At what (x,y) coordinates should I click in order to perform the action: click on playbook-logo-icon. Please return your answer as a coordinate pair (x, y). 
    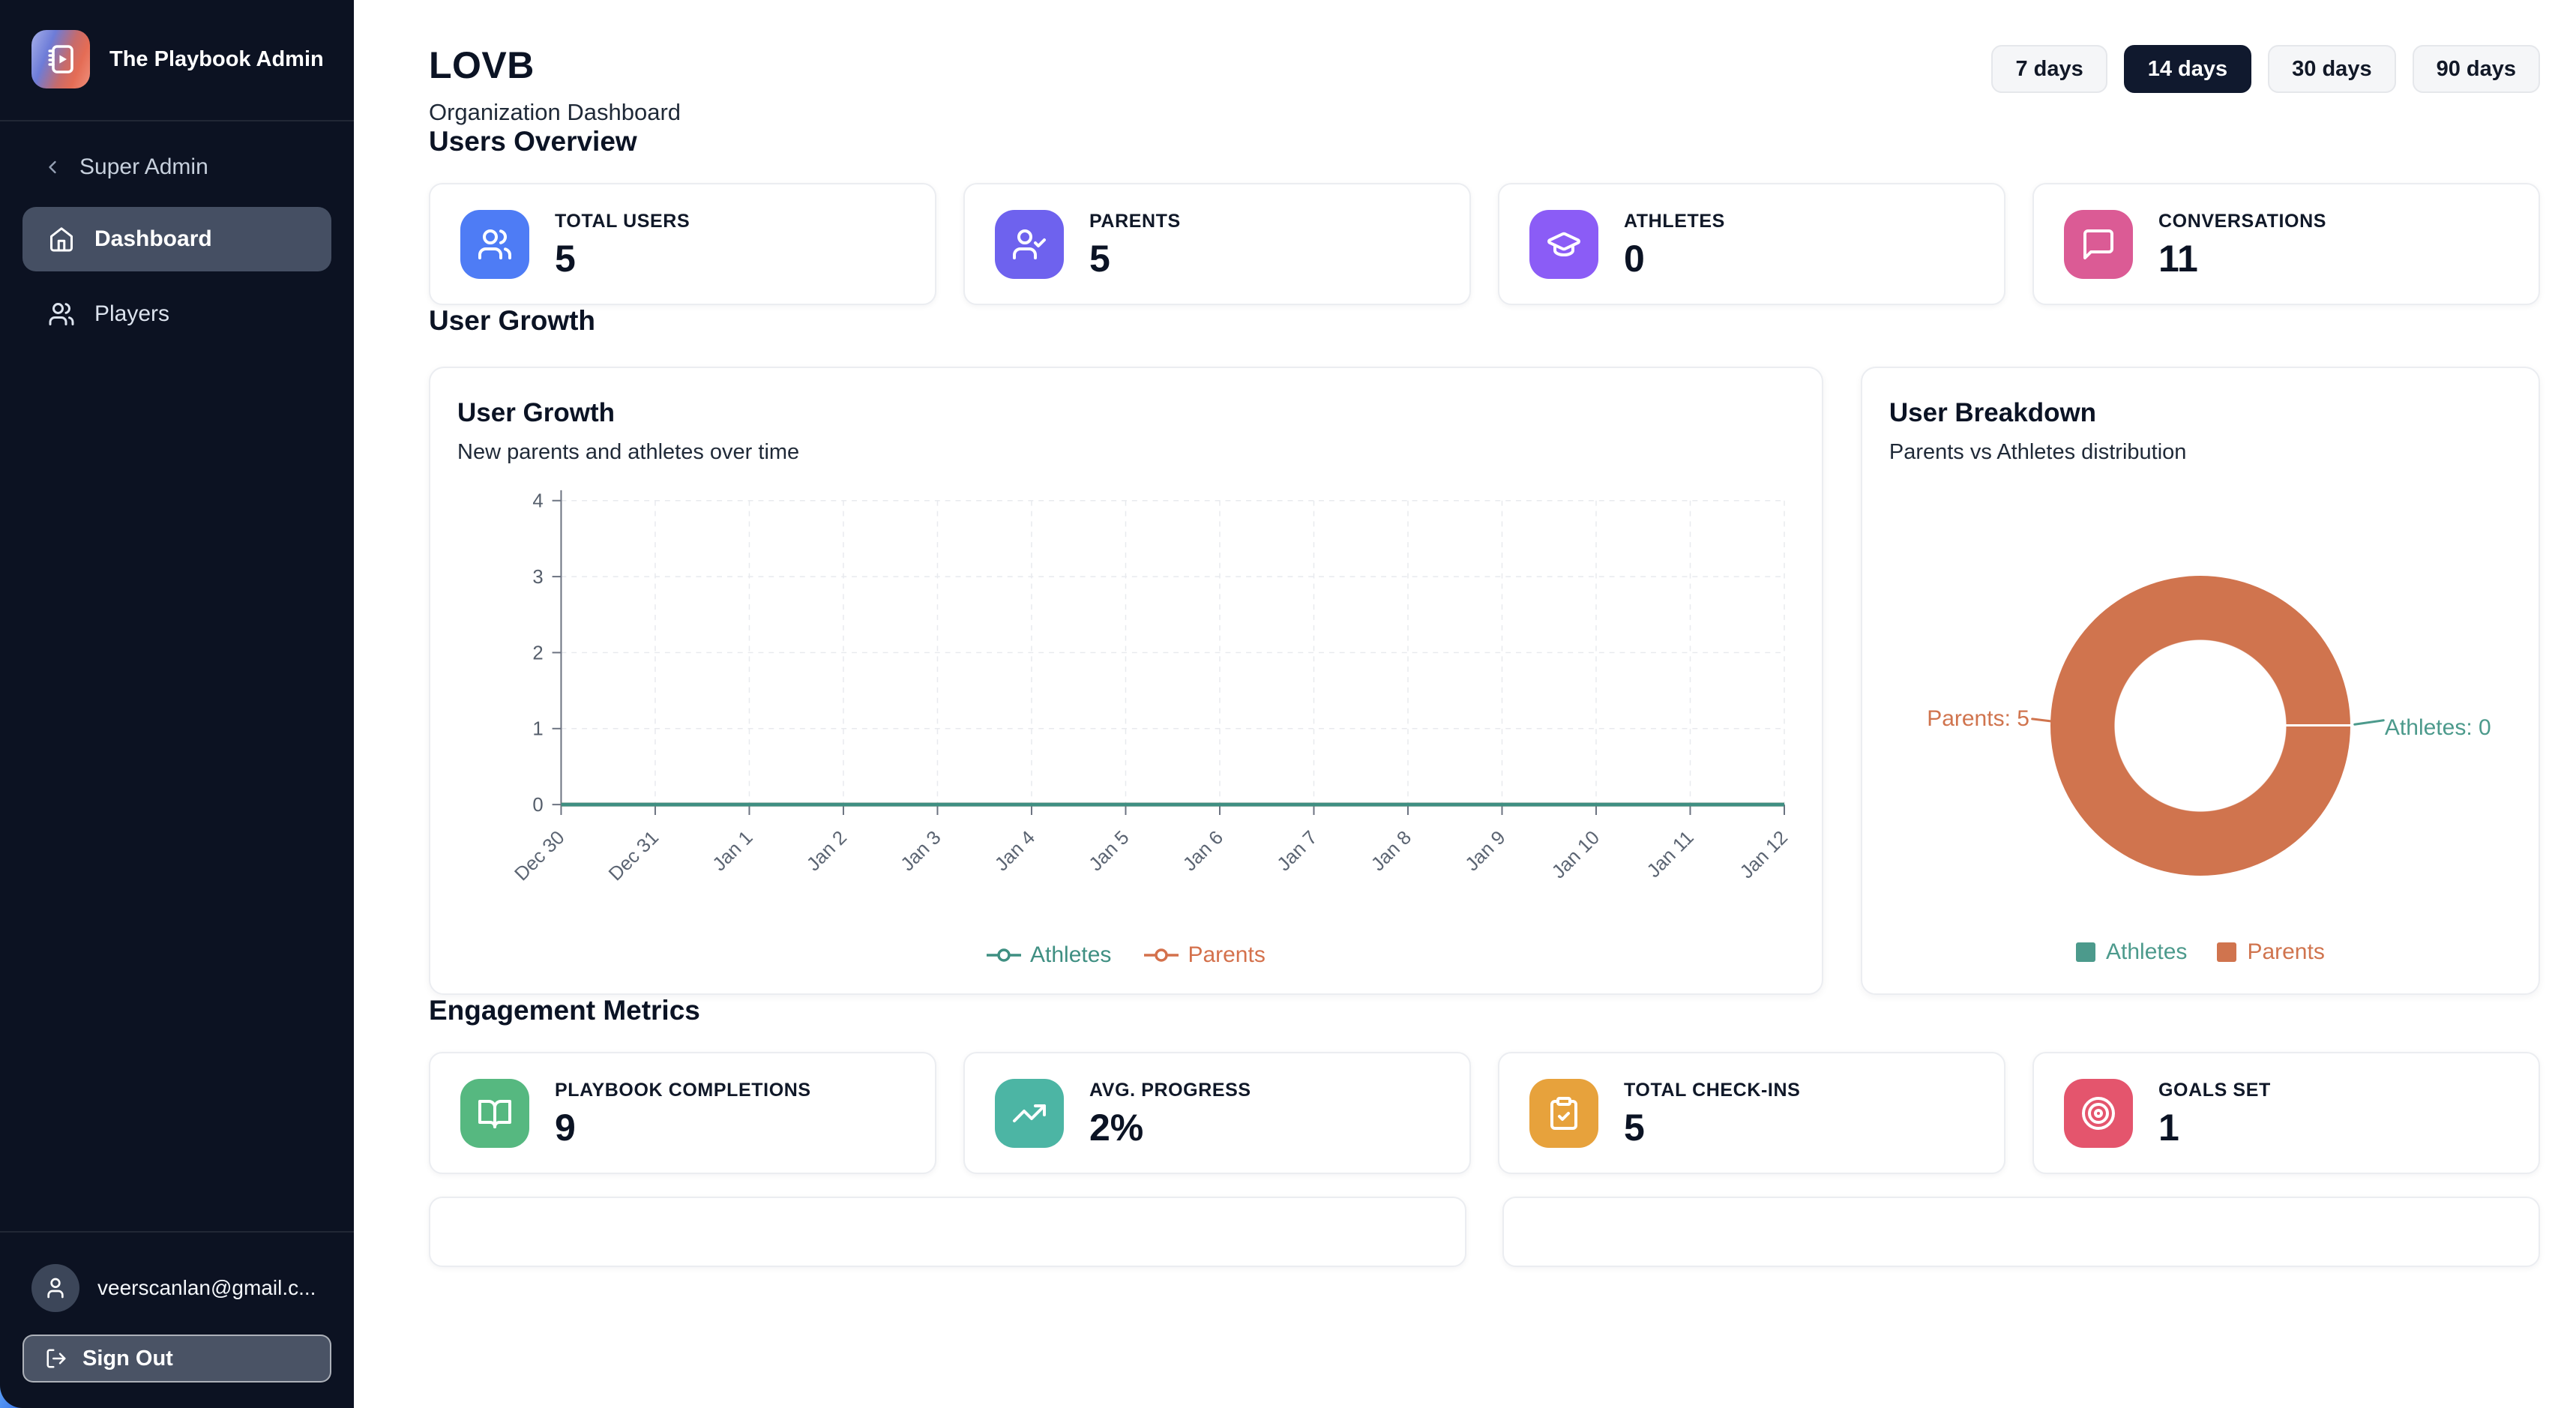
    Looking at the image, I should click on (61, 59).